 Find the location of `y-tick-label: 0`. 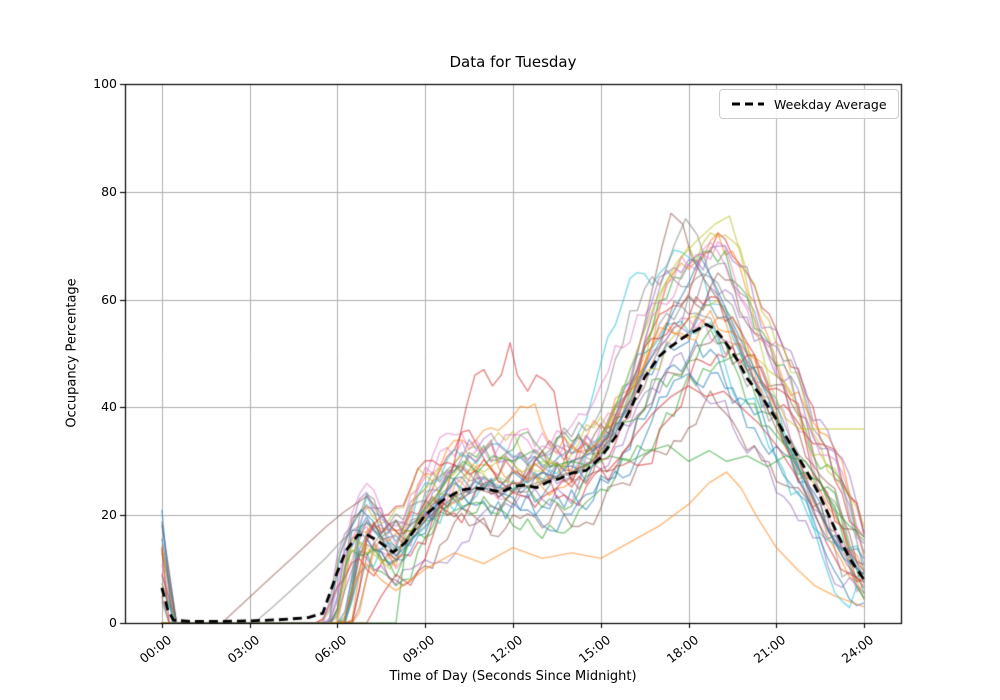

y-tick-label: 0 is located at coordinates (113, 622).